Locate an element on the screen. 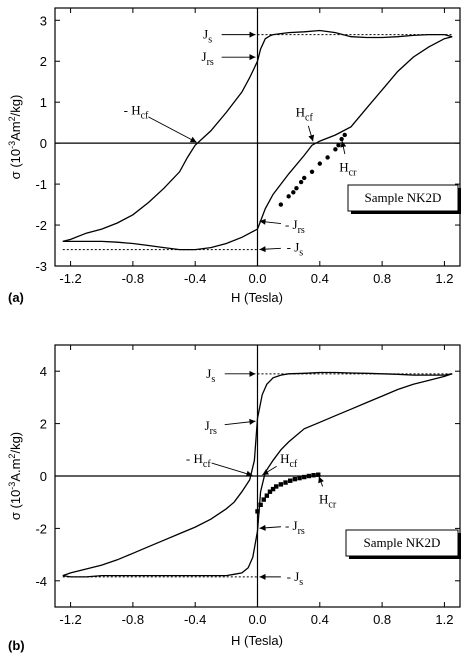 Image resolution: width=474 pixels, height=664 pixels. y-axis-title: σ (10-3Am2/kg) is located at coordinates (15, 137).